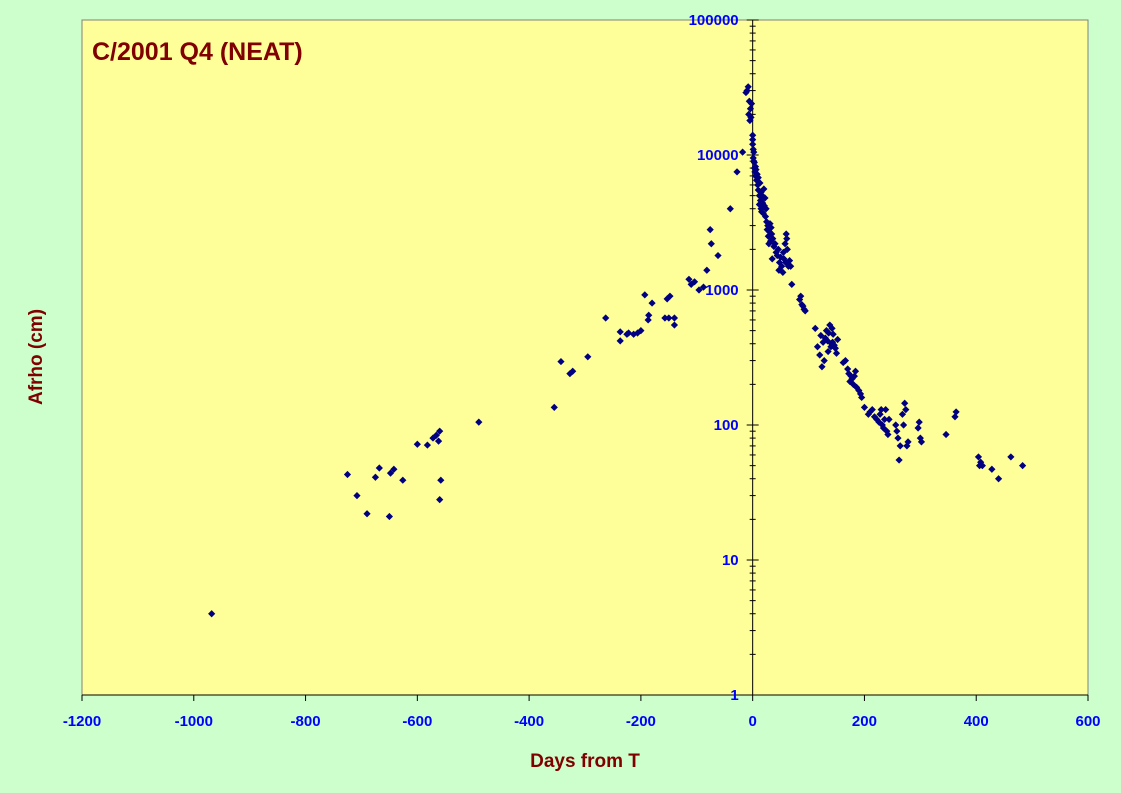  I want to click on y-tick-label: 100, so click(726, 425).